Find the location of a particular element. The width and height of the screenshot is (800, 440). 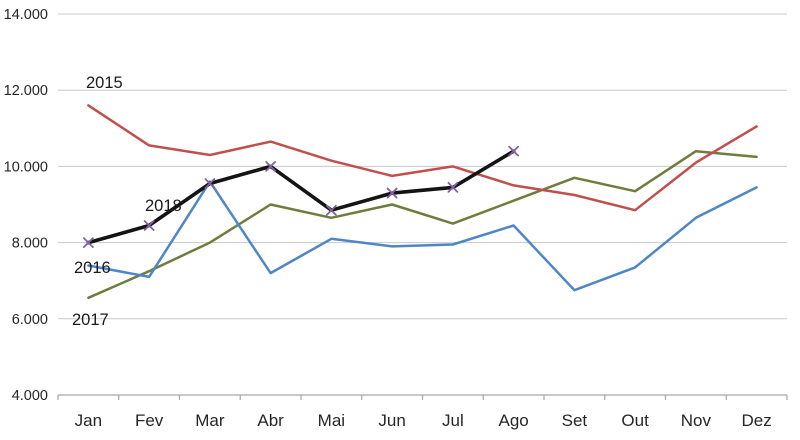

x-axis-label: Abr is located at coordinates (270, 420).